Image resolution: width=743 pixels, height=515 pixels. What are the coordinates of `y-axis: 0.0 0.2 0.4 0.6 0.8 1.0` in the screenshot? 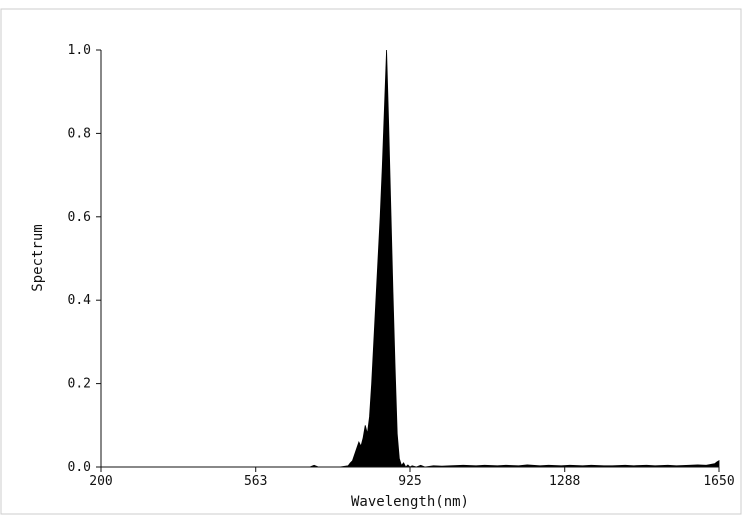 It's located at (85, 259).